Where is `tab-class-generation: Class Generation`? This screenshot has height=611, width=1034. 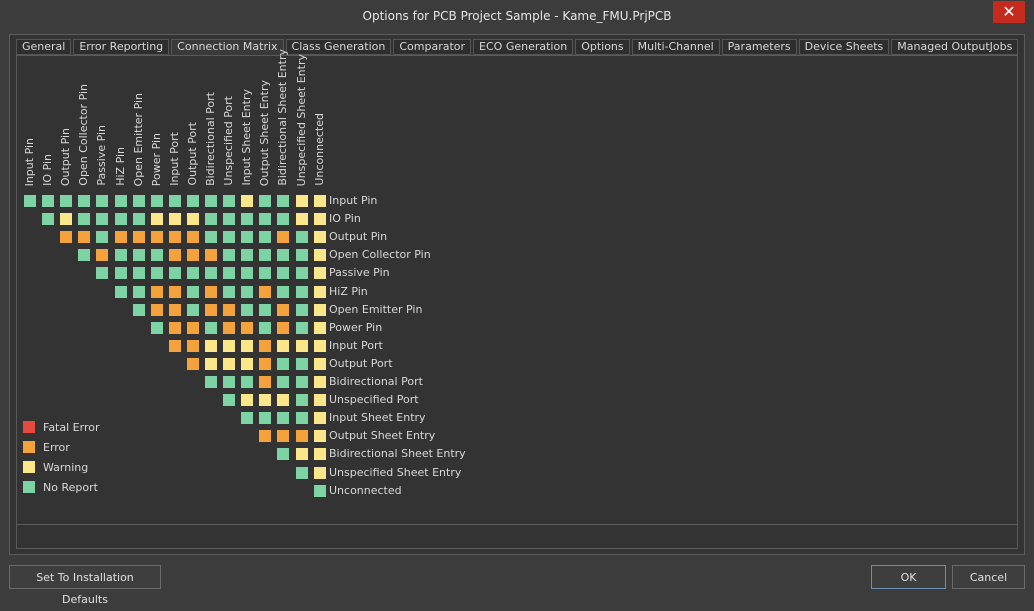
tab-class-generation: Class Generation is located at coordinates (338, 47).